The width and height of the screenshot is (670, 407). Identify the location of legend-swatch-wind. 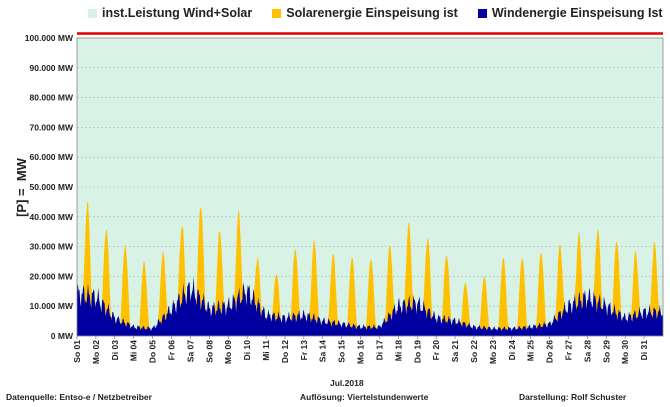
(482, 13).